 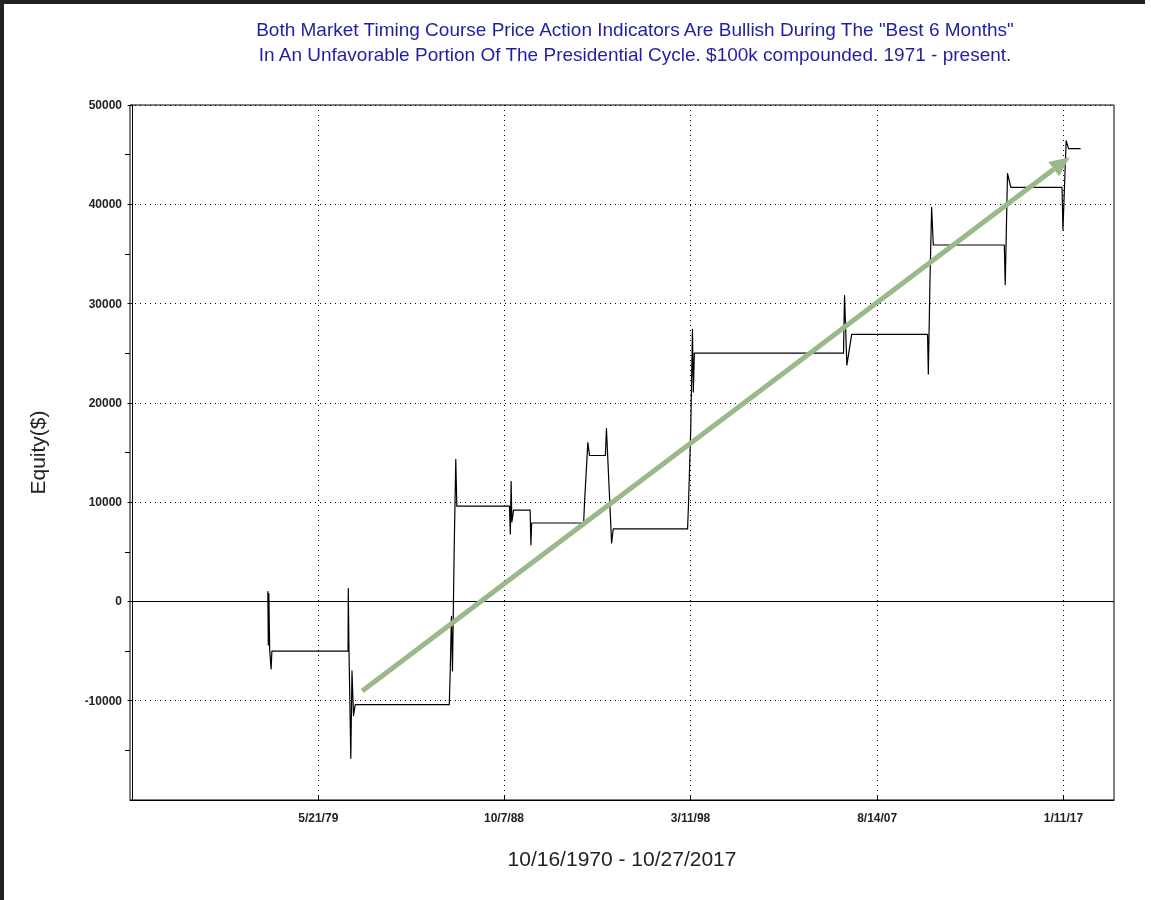 What do you see at coordinates (1063, 818) in the screenshot?
I see `x-tick-label: 1/11/17` at bounding box center [1063, 818].